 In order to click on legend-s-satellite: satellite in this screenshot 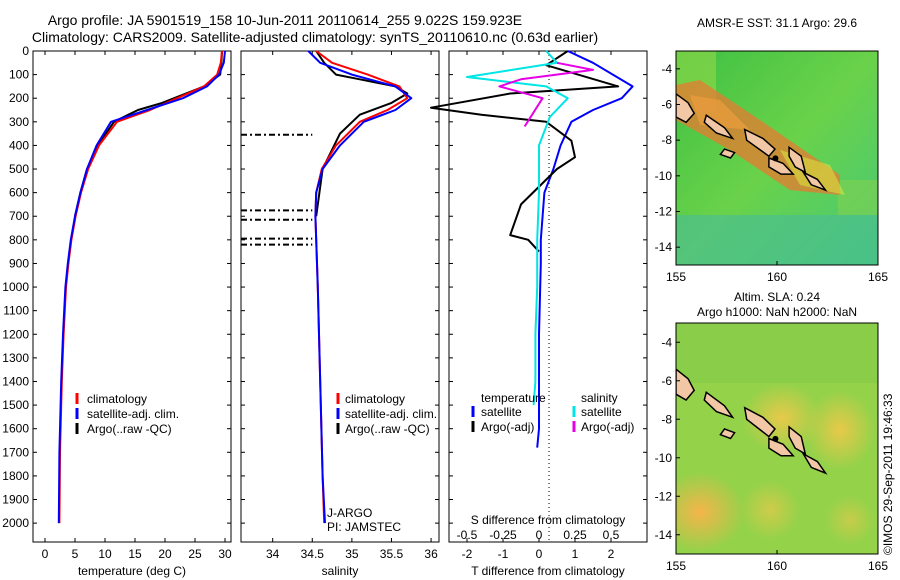, I will do `click(601, 412)`.